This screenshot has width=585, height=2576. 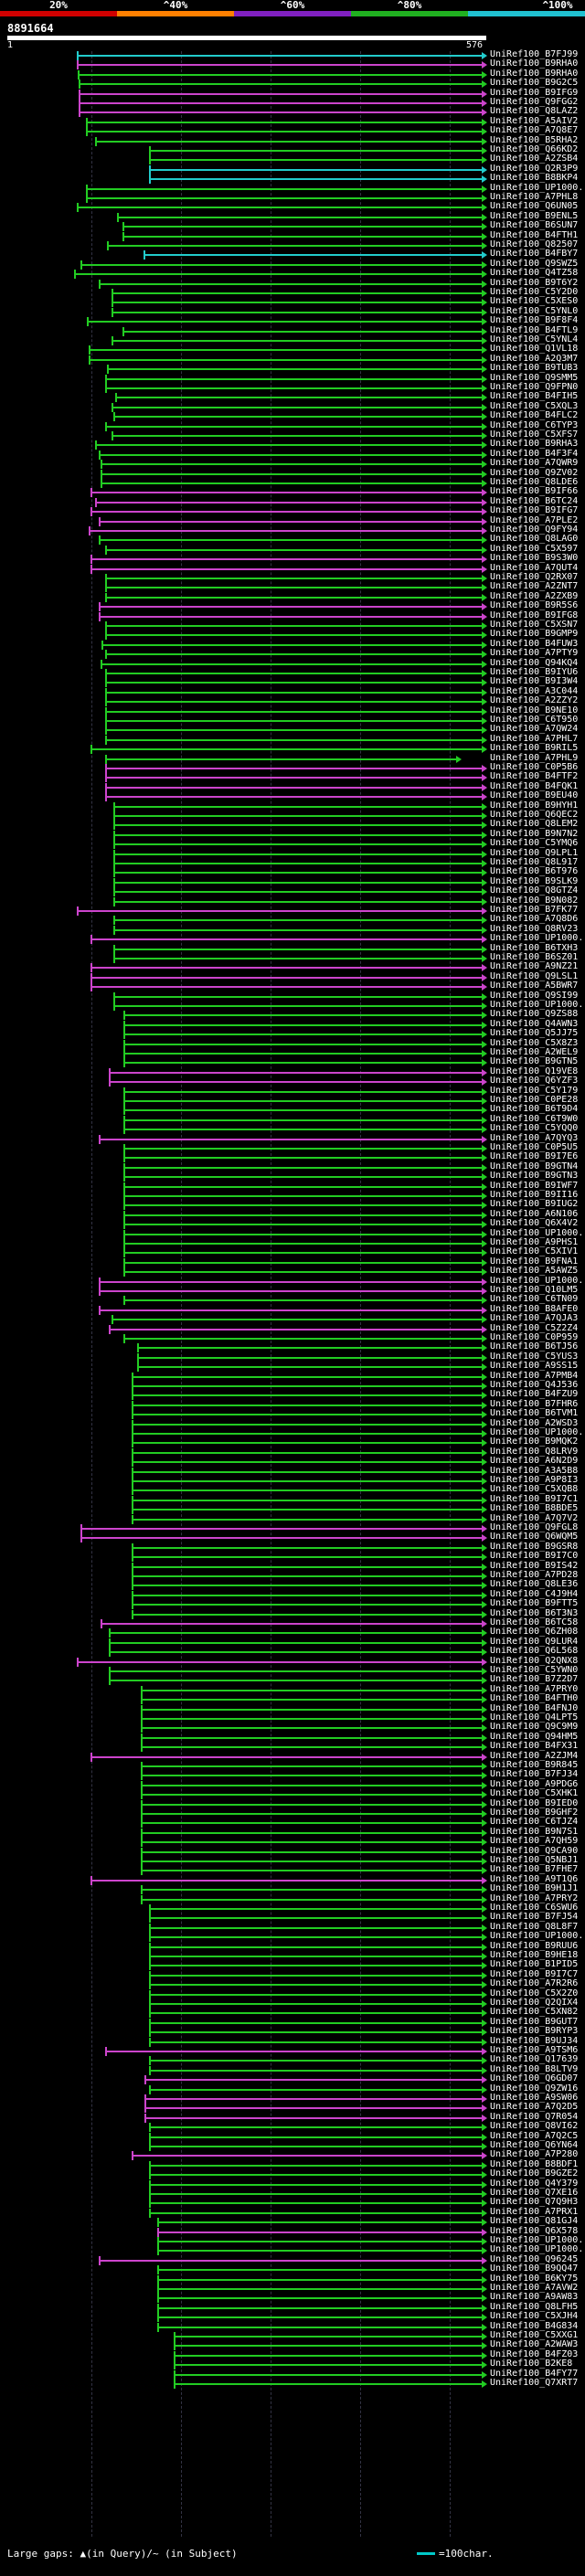 What do you see at coordinates (293, 1613) in the screenshot?
I see `hit-row: UniRef100_B6T3N3` at bounding box center [293, 1613].